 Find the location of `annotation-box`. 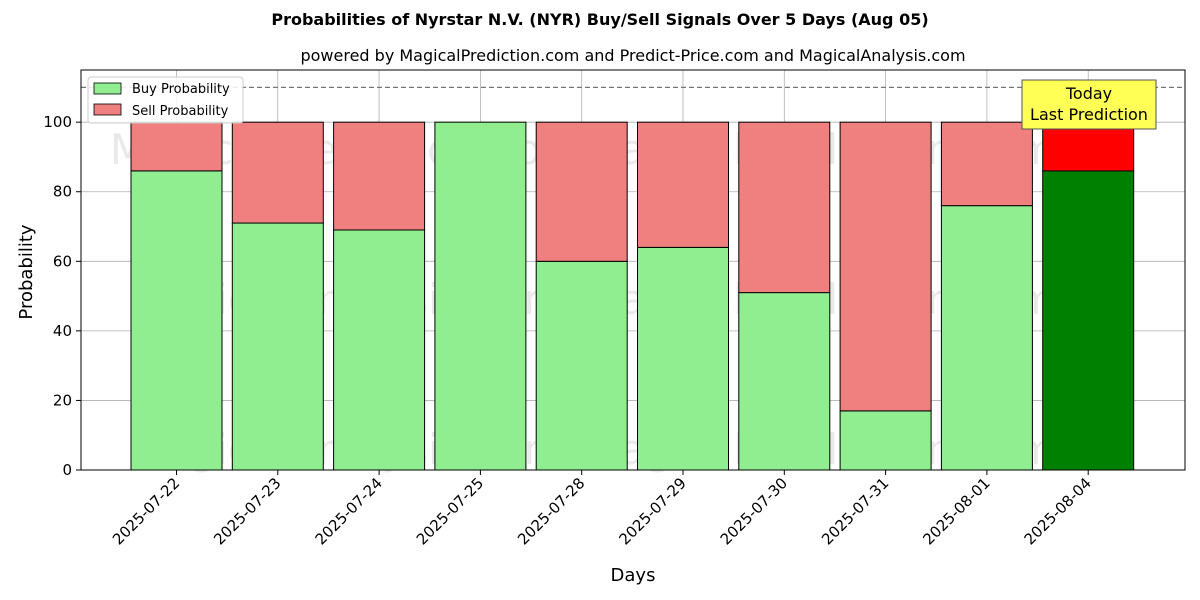

annotation-box is located at coordinates (1089, 104).